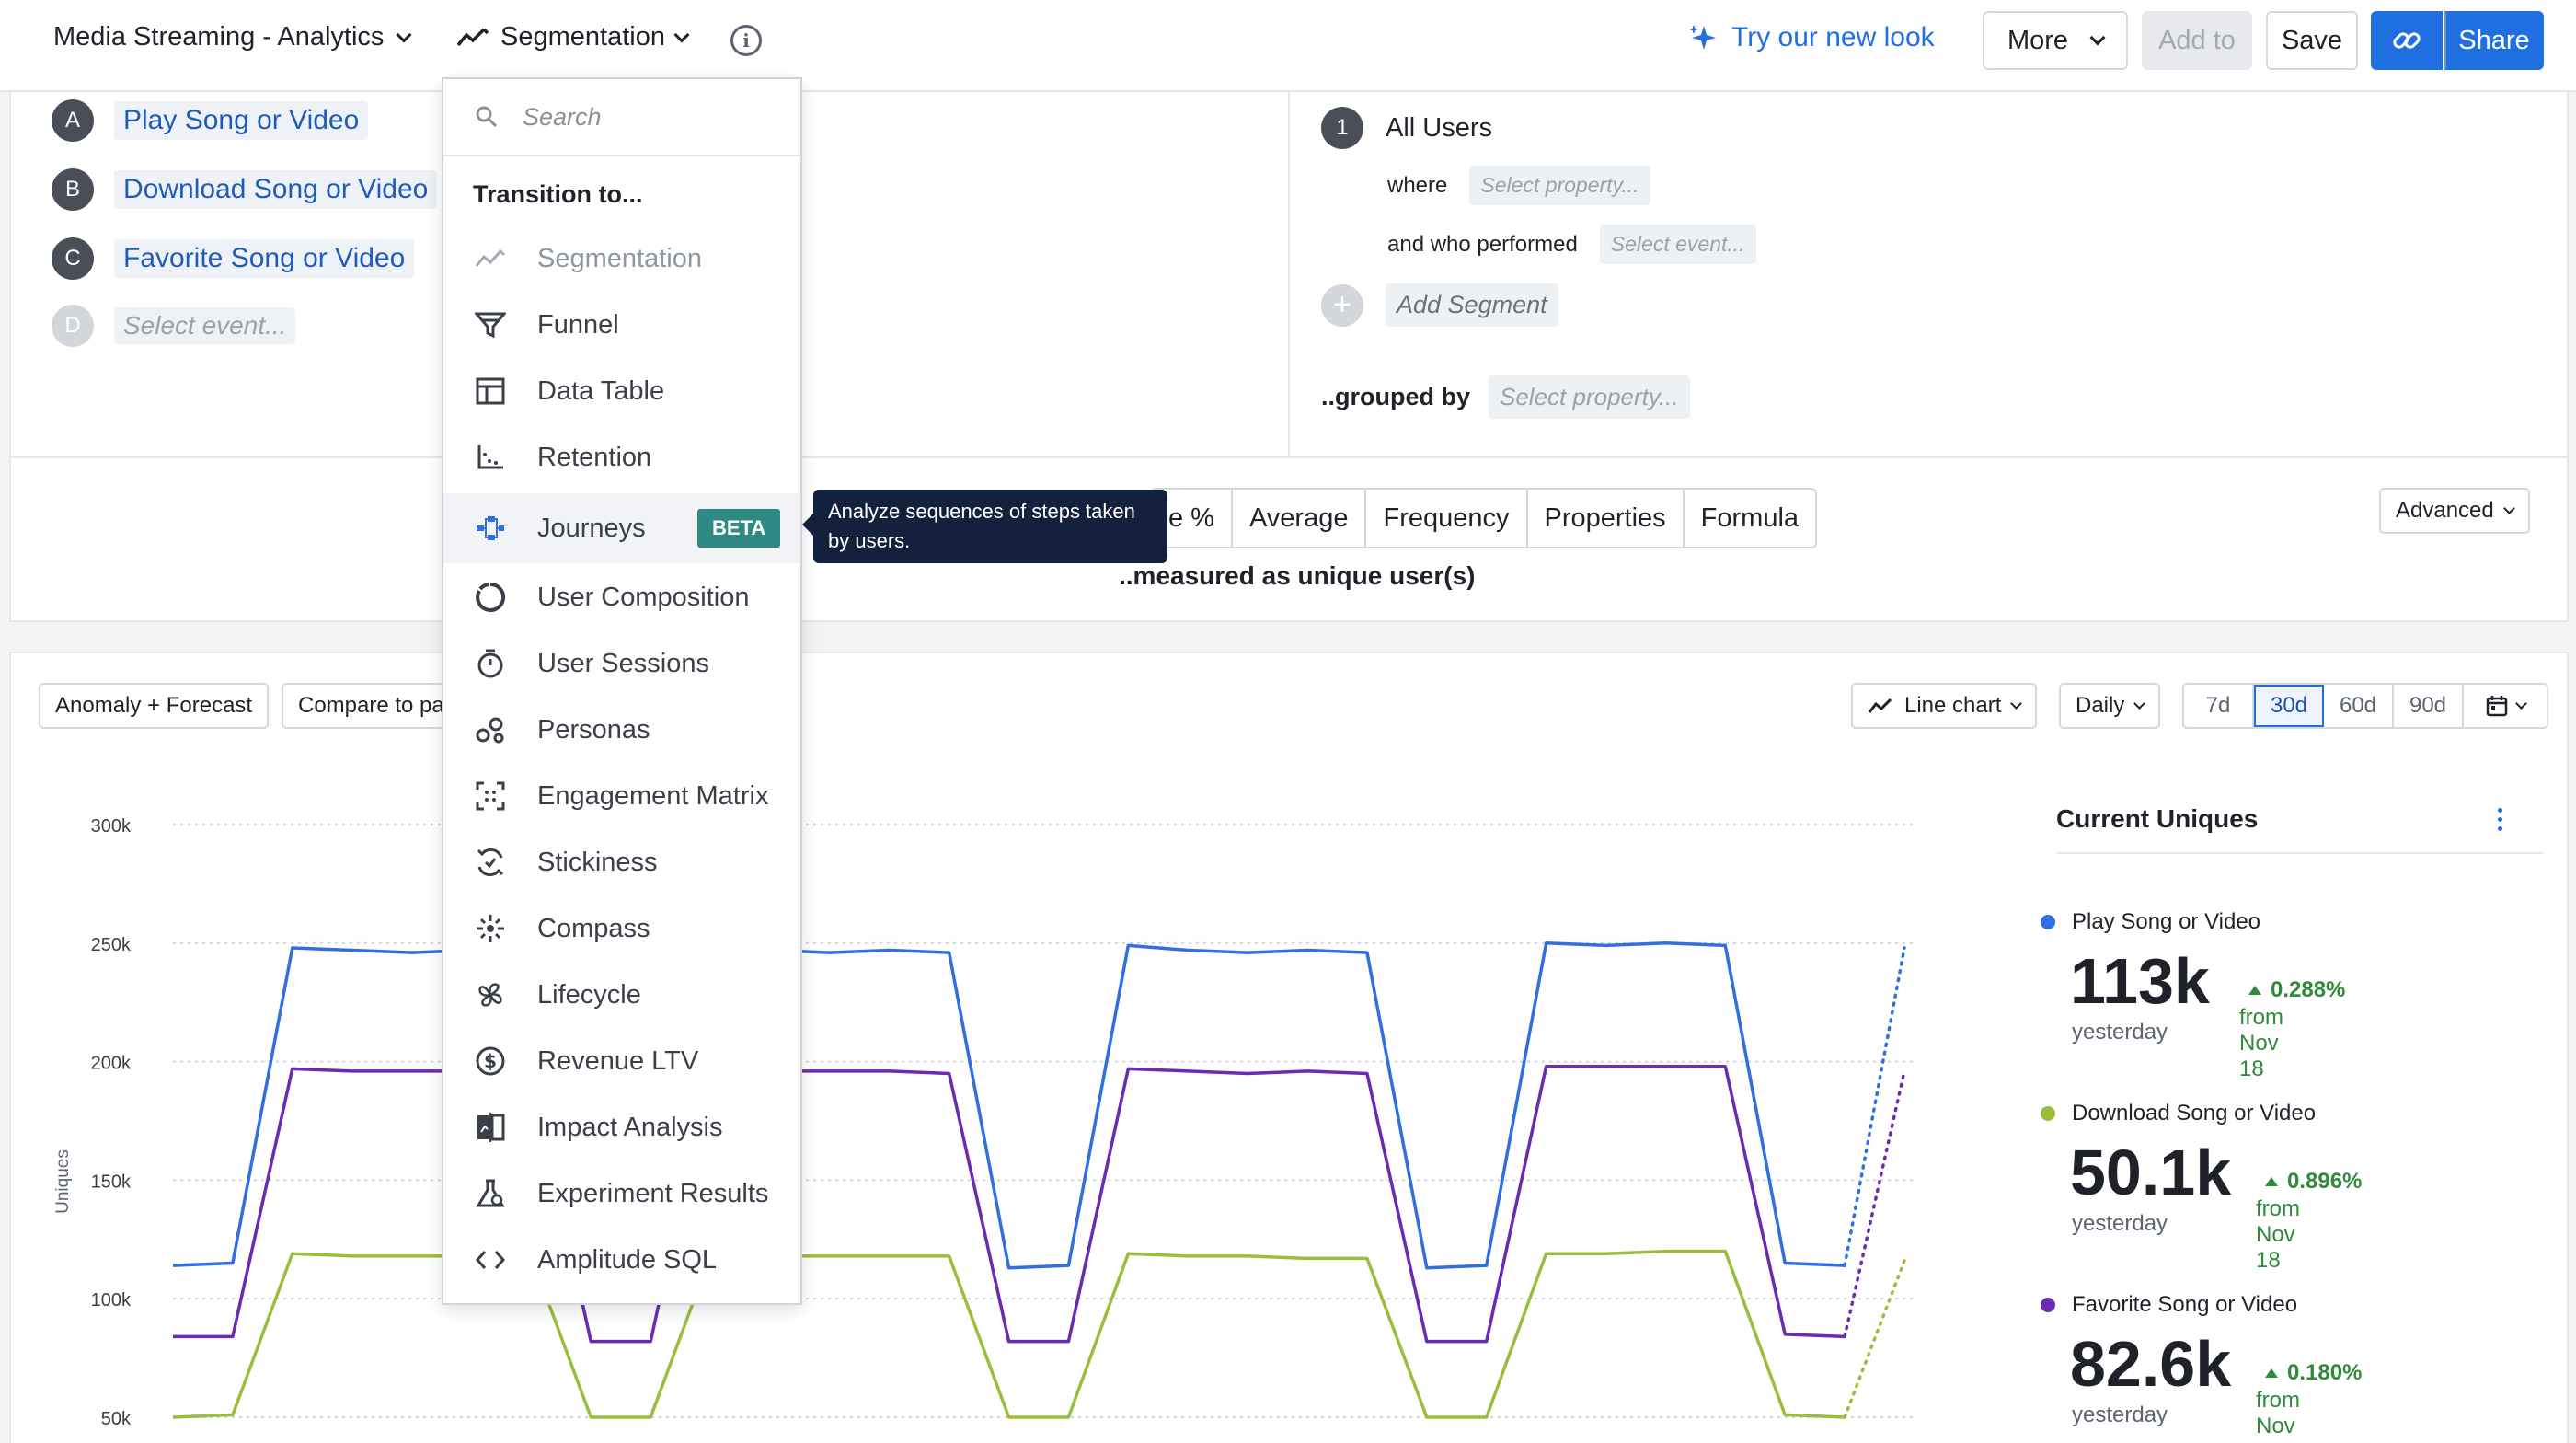  I want to click on chart-type-selector: Line chart, so click(1944, 706).